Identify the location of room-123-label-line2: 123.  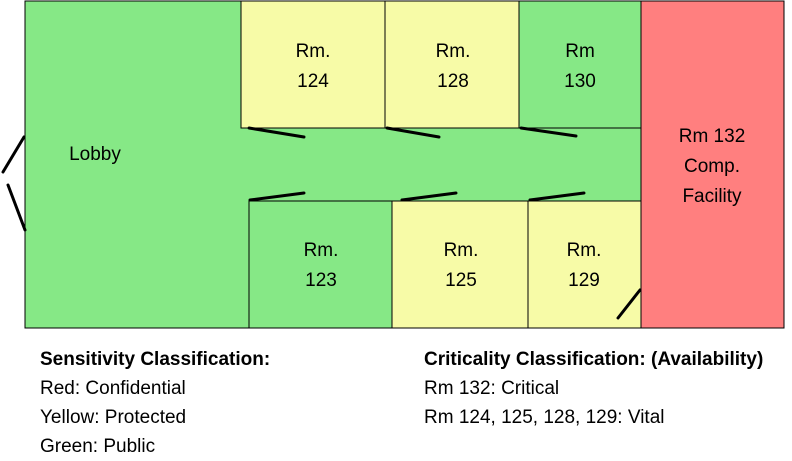
(321, 280).